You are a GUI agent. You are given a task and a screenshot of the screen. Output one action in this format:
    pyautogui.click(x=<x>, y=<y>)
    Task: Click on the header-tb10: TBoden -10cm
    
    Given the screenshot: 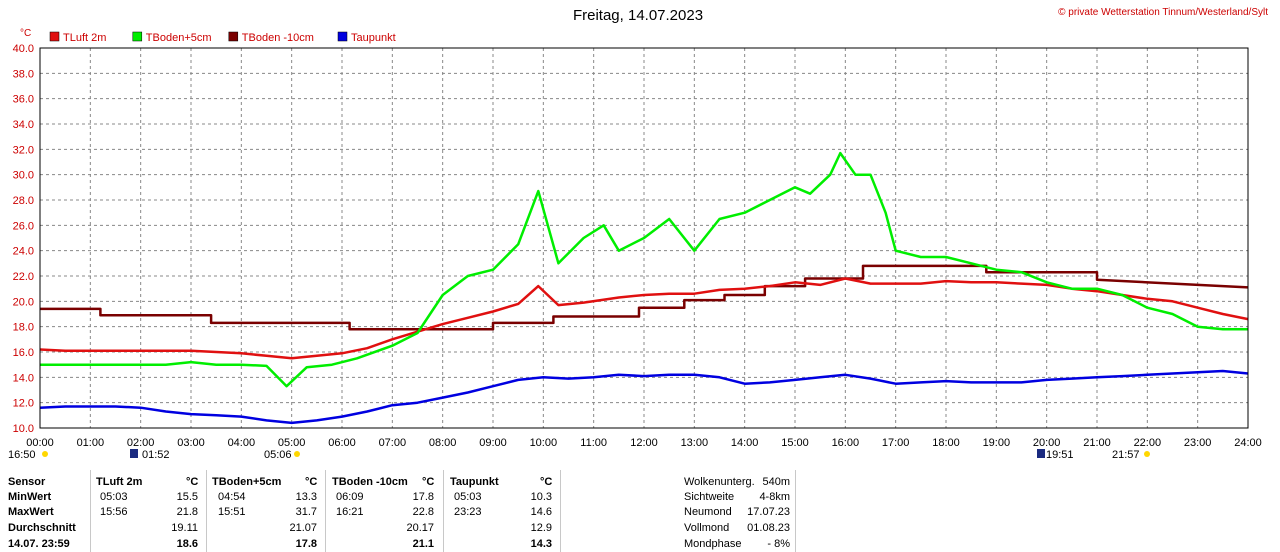 What is the action you would take?
    pyautogui.click(x=370, y=482)
    